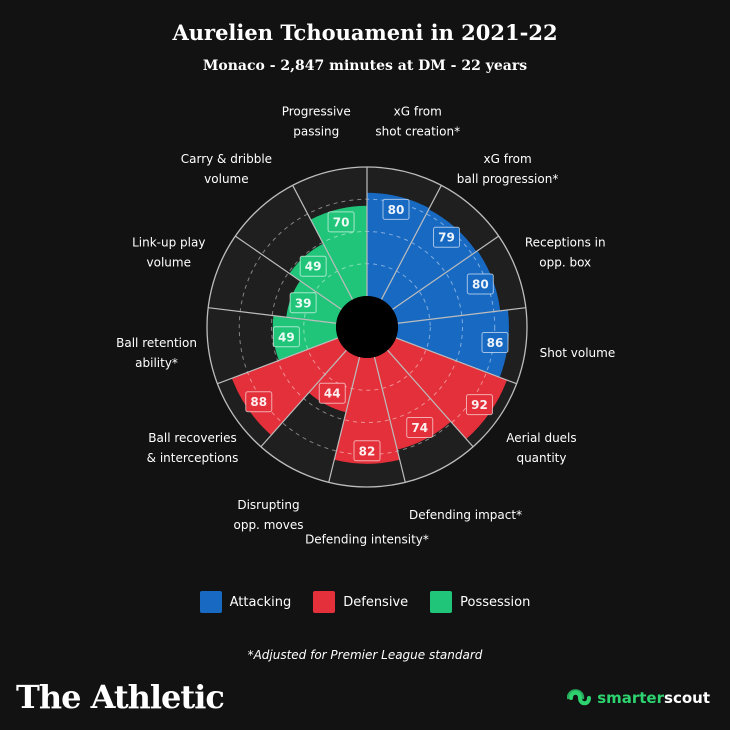  Describe the element at coordinates (324, 602) in the screenshot. I see `legend-swatch-defensive` at that location.